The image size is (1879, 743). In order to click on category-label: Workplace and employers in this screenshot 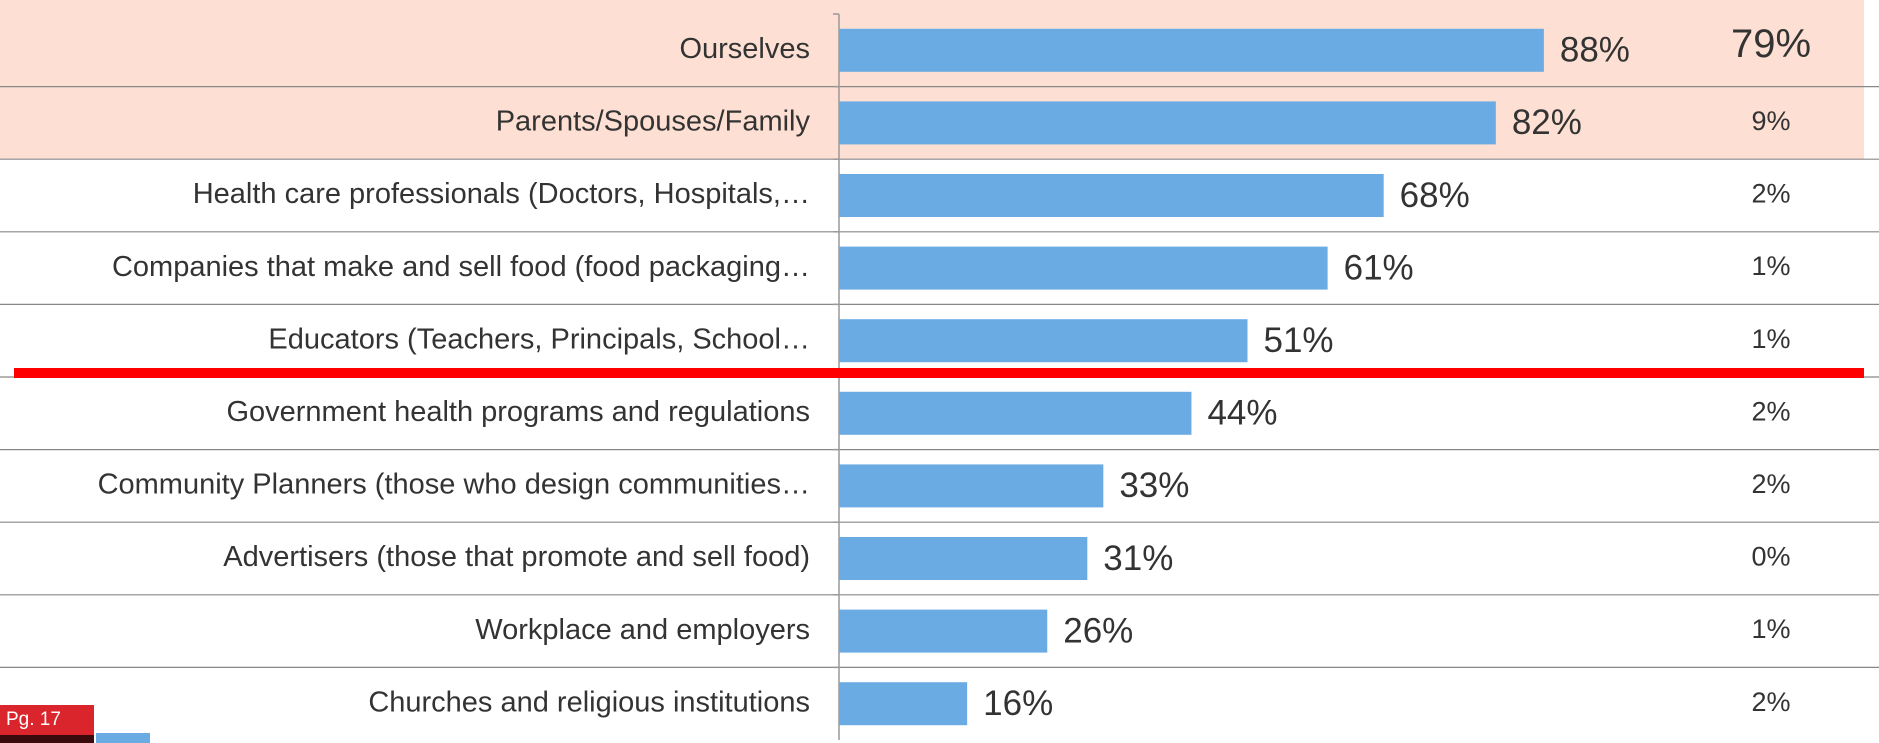, I will do `click(642, 630)`.